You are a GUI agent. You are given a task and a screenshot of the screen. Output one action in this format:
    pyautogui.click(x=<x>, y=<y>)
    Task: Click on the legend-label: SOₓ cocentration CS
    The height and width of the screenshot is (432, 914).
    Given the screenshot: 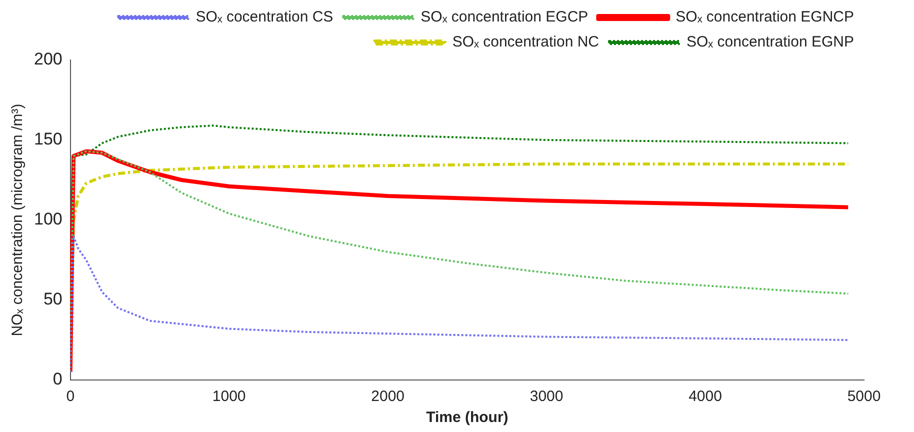 What is the action you would take?
    pyautogui.click(x=265, y=17)
    